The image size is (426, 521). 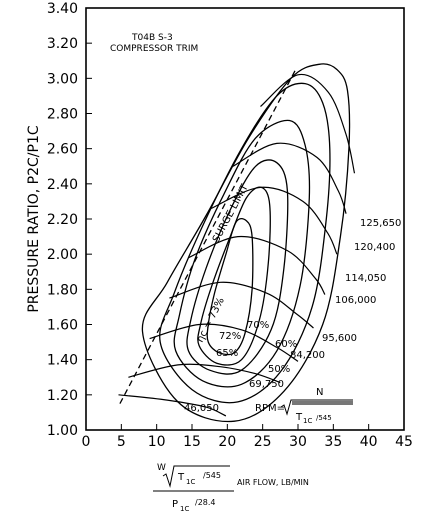 I want to click on y-tick-label: 2.40, so click(x=62, y=185).